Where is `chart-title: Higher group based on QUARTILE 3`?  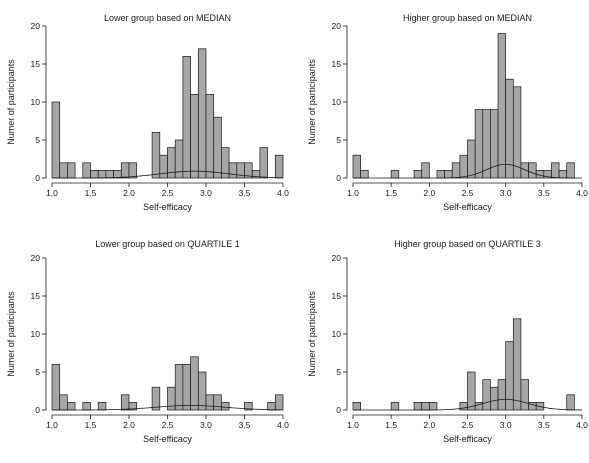 chart-title: Higher group based on QUARTILE 3 is located at coordinates (467, 244).